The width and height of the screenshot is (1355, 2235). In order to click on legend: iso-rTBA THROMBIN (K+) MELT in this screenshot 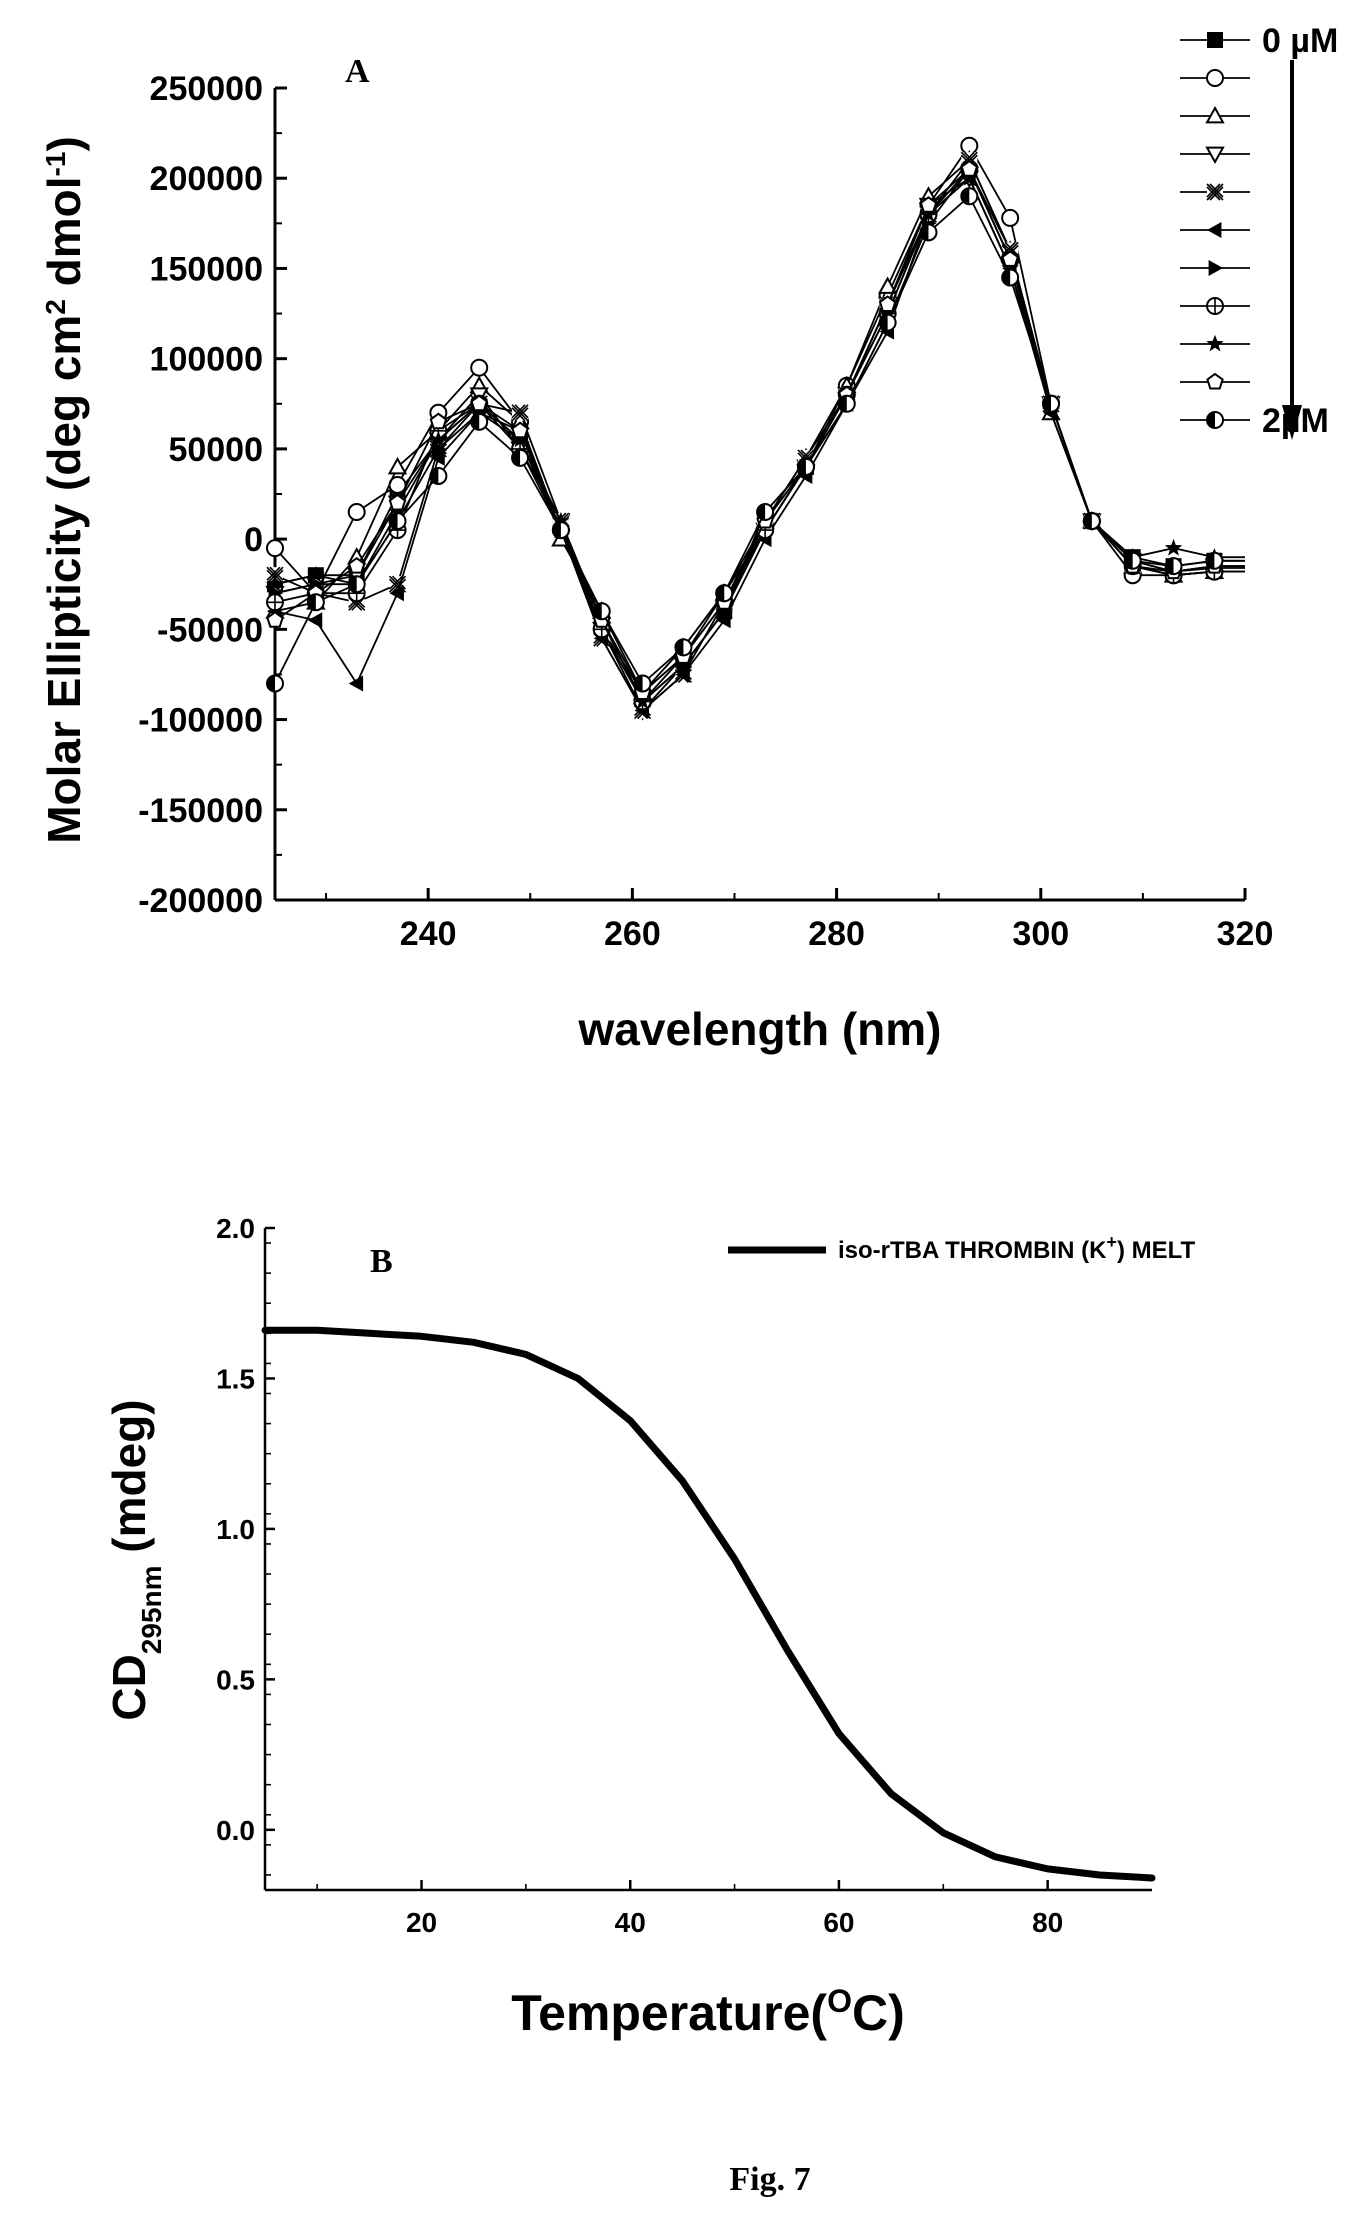, I will do `click(961, 1248)`.